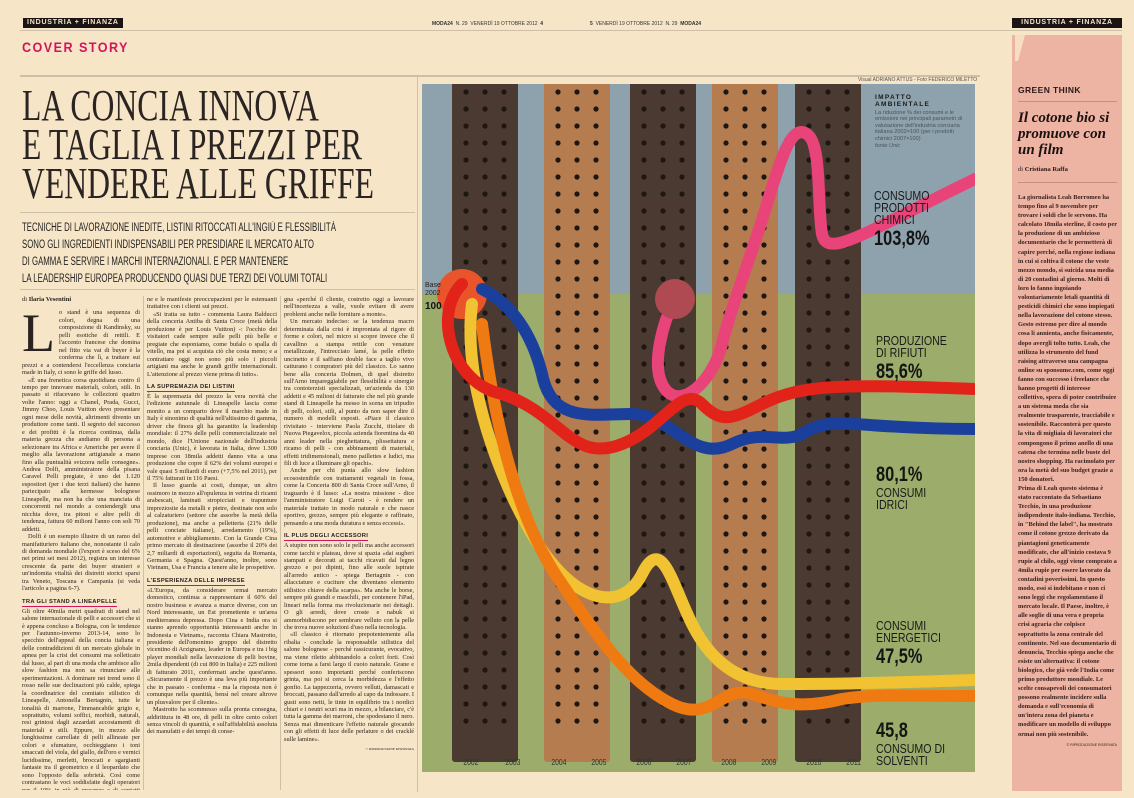 This screenshot has width=1134, height=798. What do you see at coordinates (196, 581) in the screenshot?
I see `subhead: L'ESPERIENZA DELLE IMPRESE` at bounding box center [196, 581].